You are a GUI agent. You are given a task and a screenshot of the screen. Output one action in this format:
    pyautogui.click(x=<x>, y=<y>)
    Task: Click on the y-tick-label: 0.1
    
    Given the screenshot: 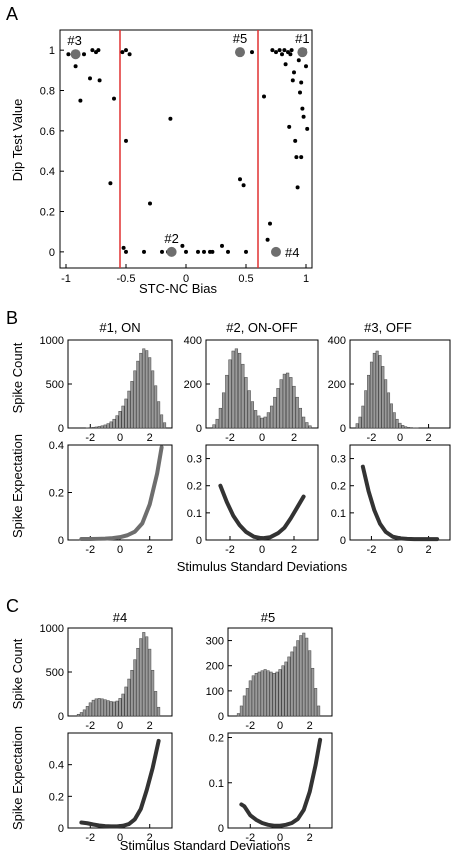 What is the action you would take?
    pyautogui.click(x=194, y=514)
    